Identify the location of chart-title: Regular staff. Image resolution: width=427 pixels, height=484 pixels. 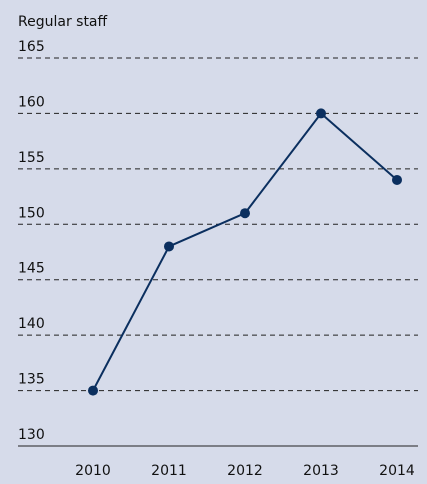
(63, 22).